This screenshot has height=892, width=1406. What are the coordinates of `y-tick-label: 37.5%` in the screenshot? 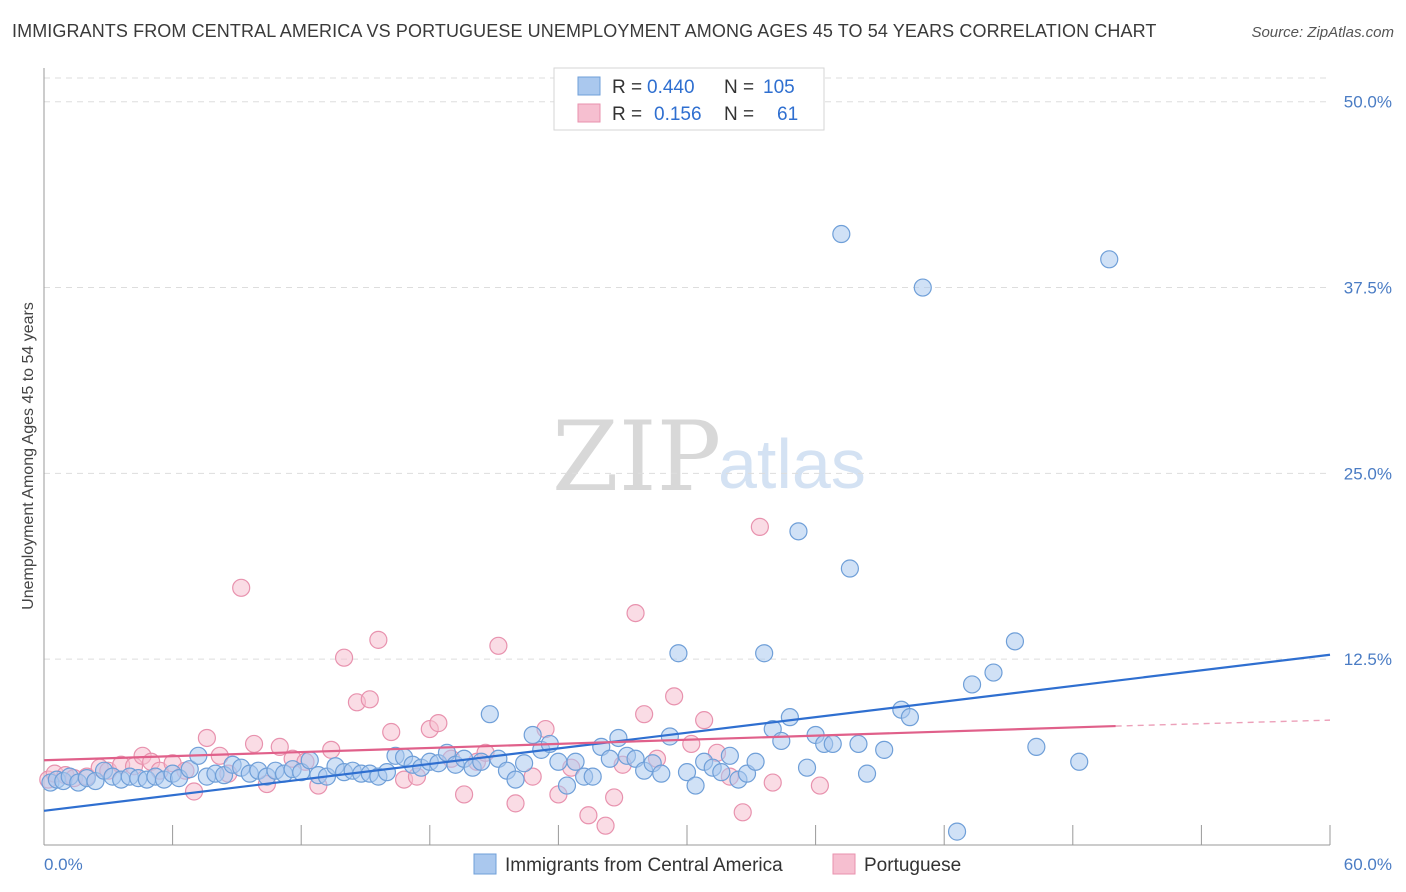 It's located at (1368, 288).